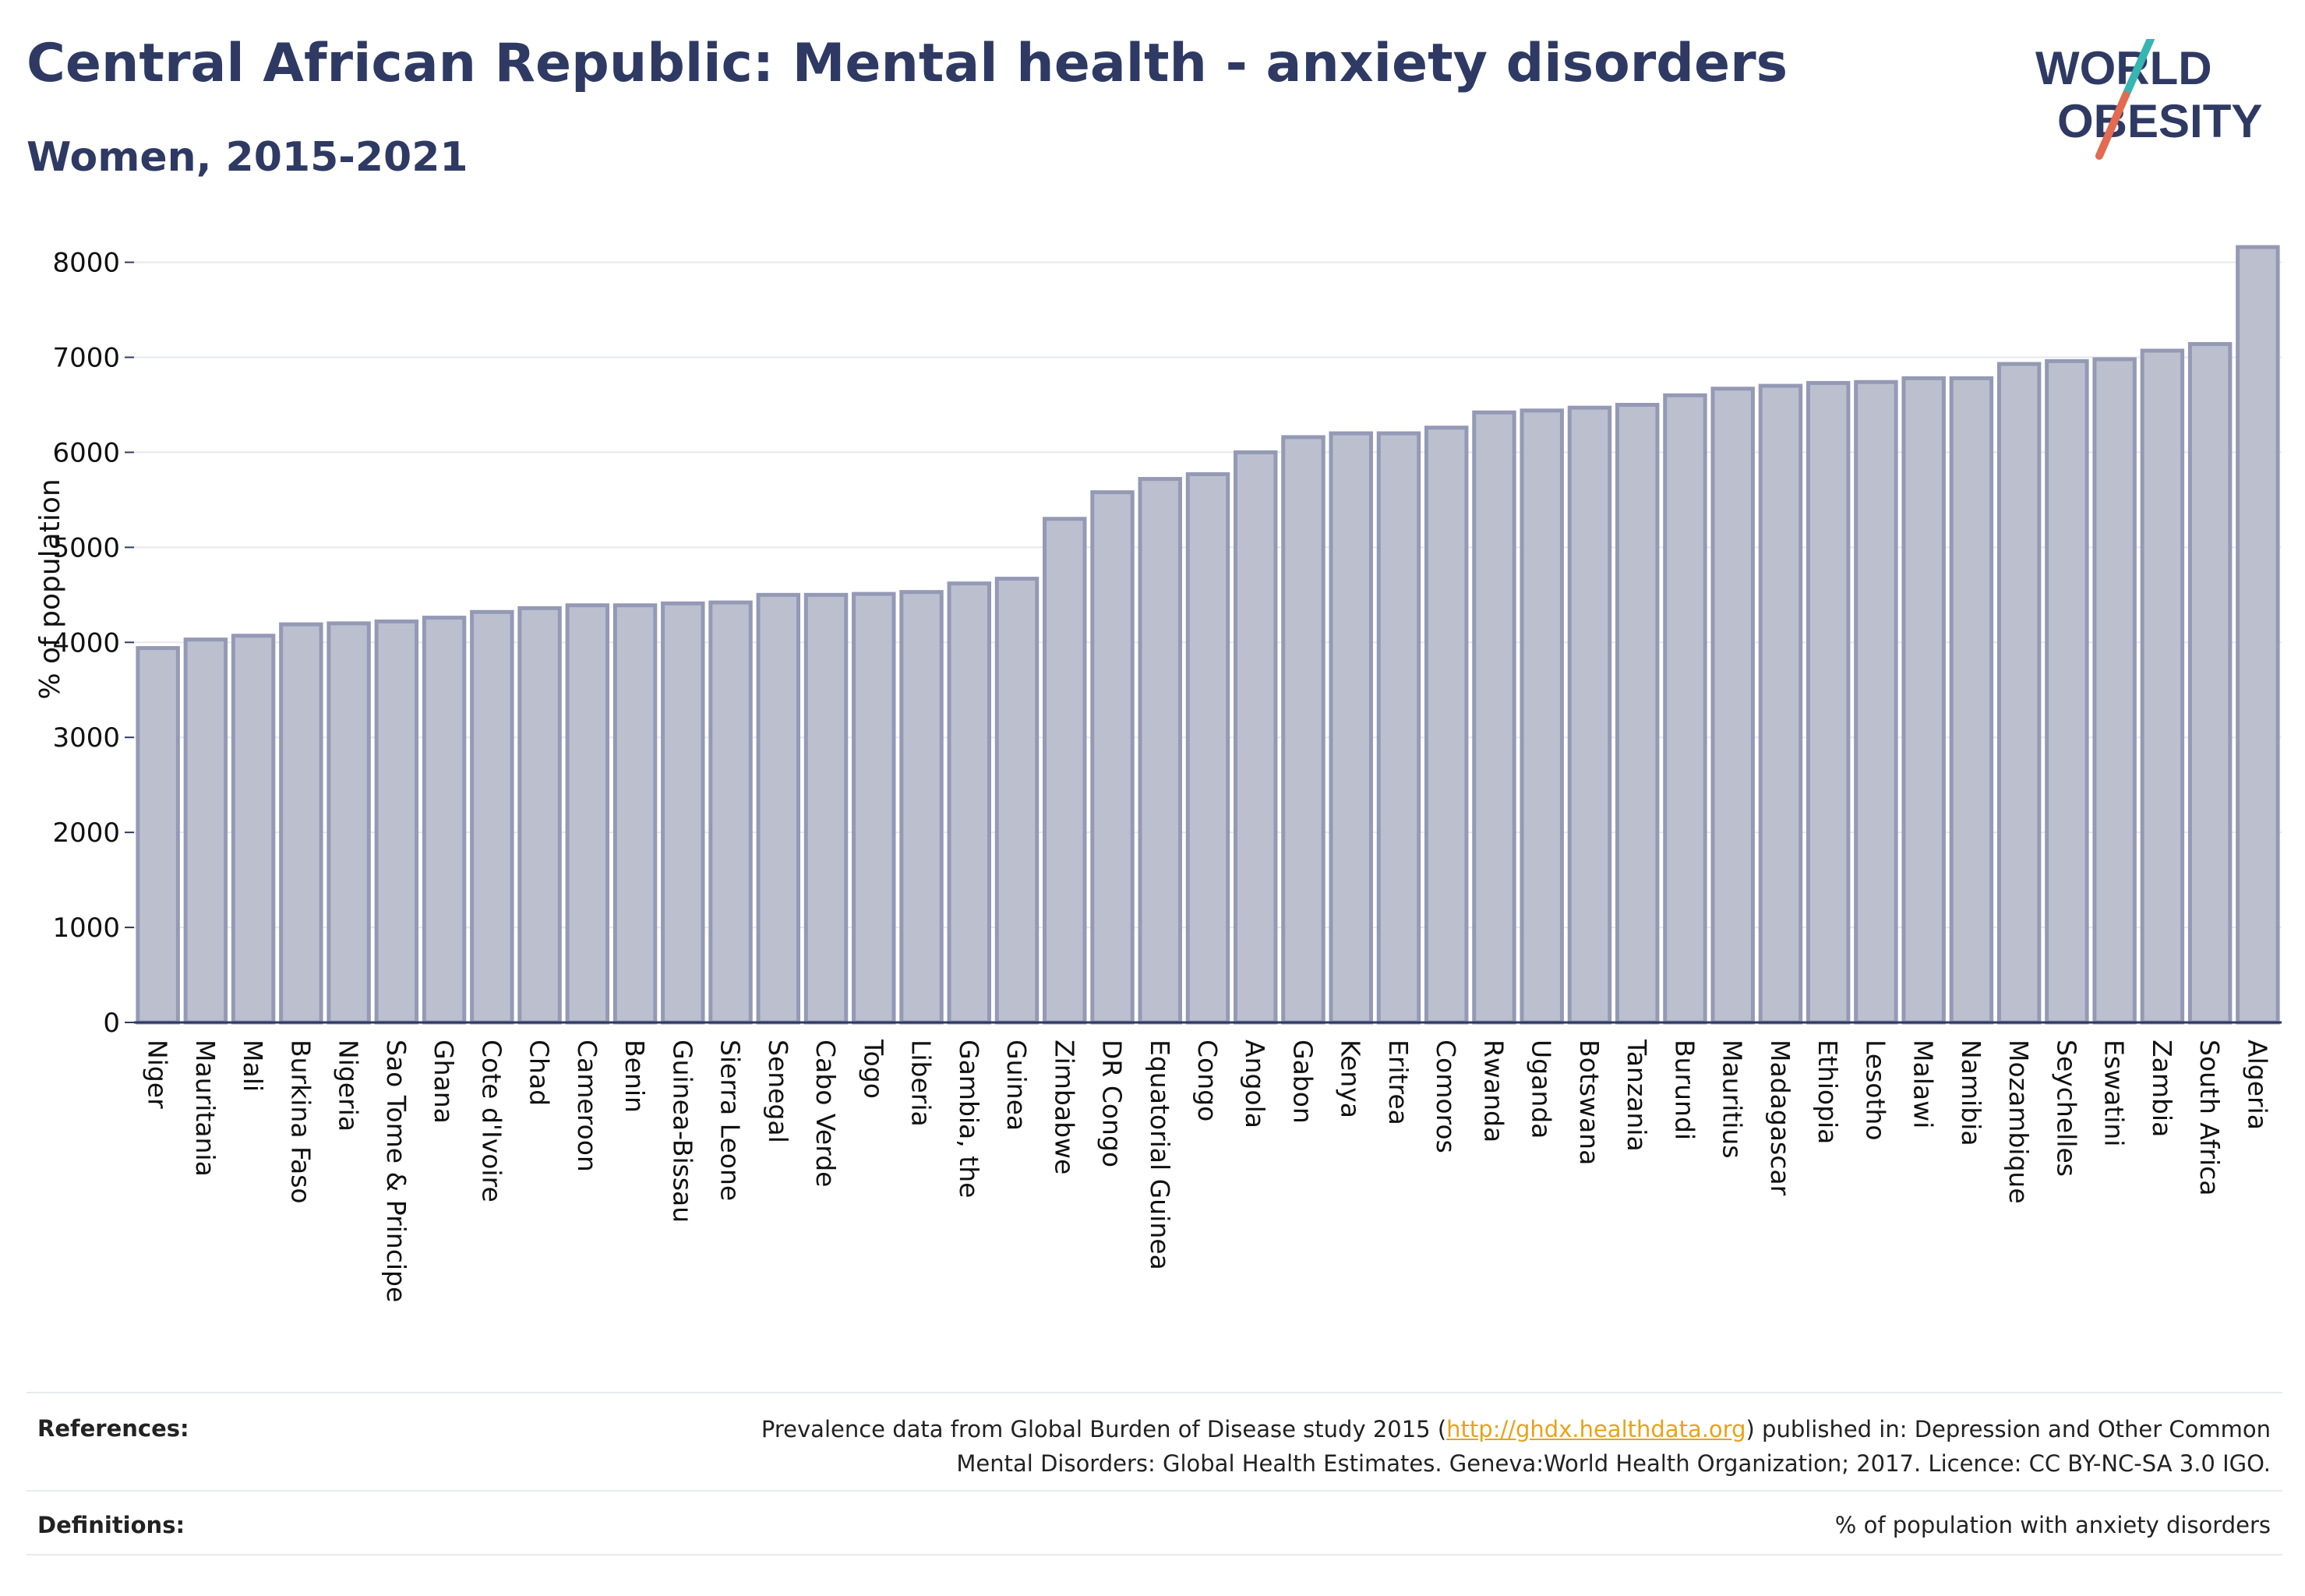 This screenshot has height=1596, width=2305. Describe the element at coordinates (444, 1082) in the screenshot. I see `x-tick-label: Ghana` at that location.